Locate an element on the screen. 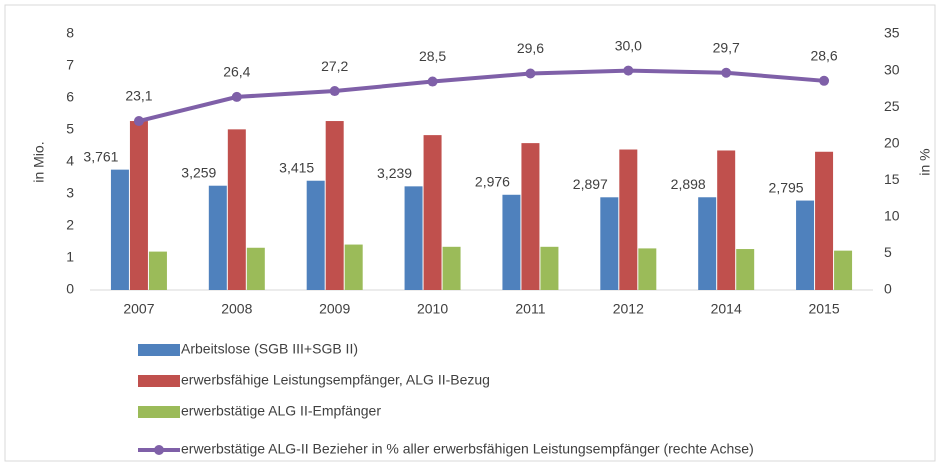 The height and width of the screenshot is (472, 941). x-tick-label: 2011 is located at coordinates (530, 309).